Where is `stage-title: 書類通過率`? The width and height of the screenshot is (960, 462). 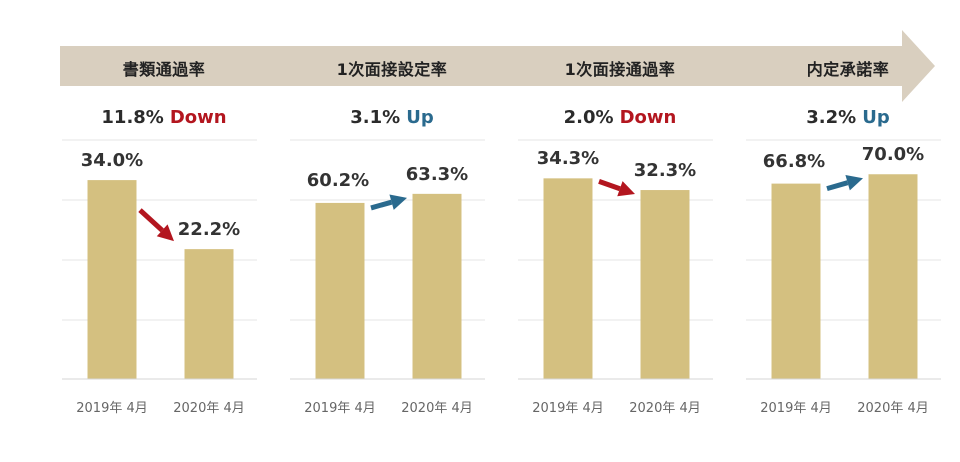
stage-title: 書類通過率 is located at coordinates (164, 69).